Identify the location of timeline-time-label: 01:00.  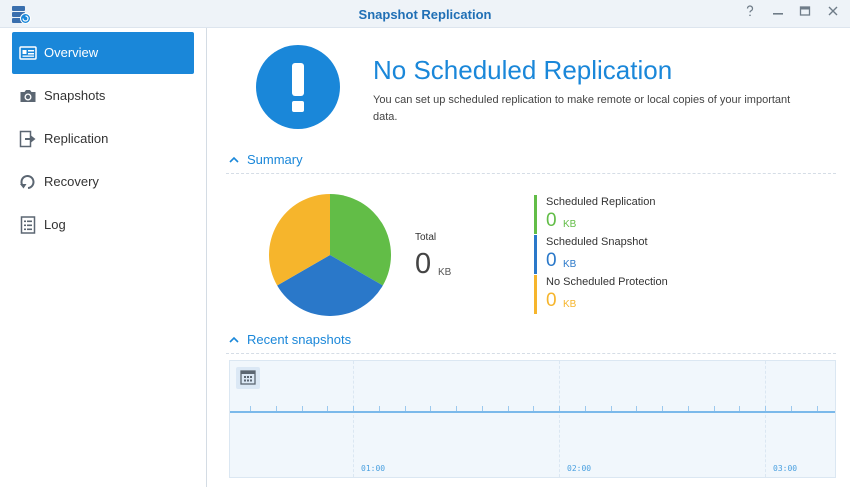
(373, 468).